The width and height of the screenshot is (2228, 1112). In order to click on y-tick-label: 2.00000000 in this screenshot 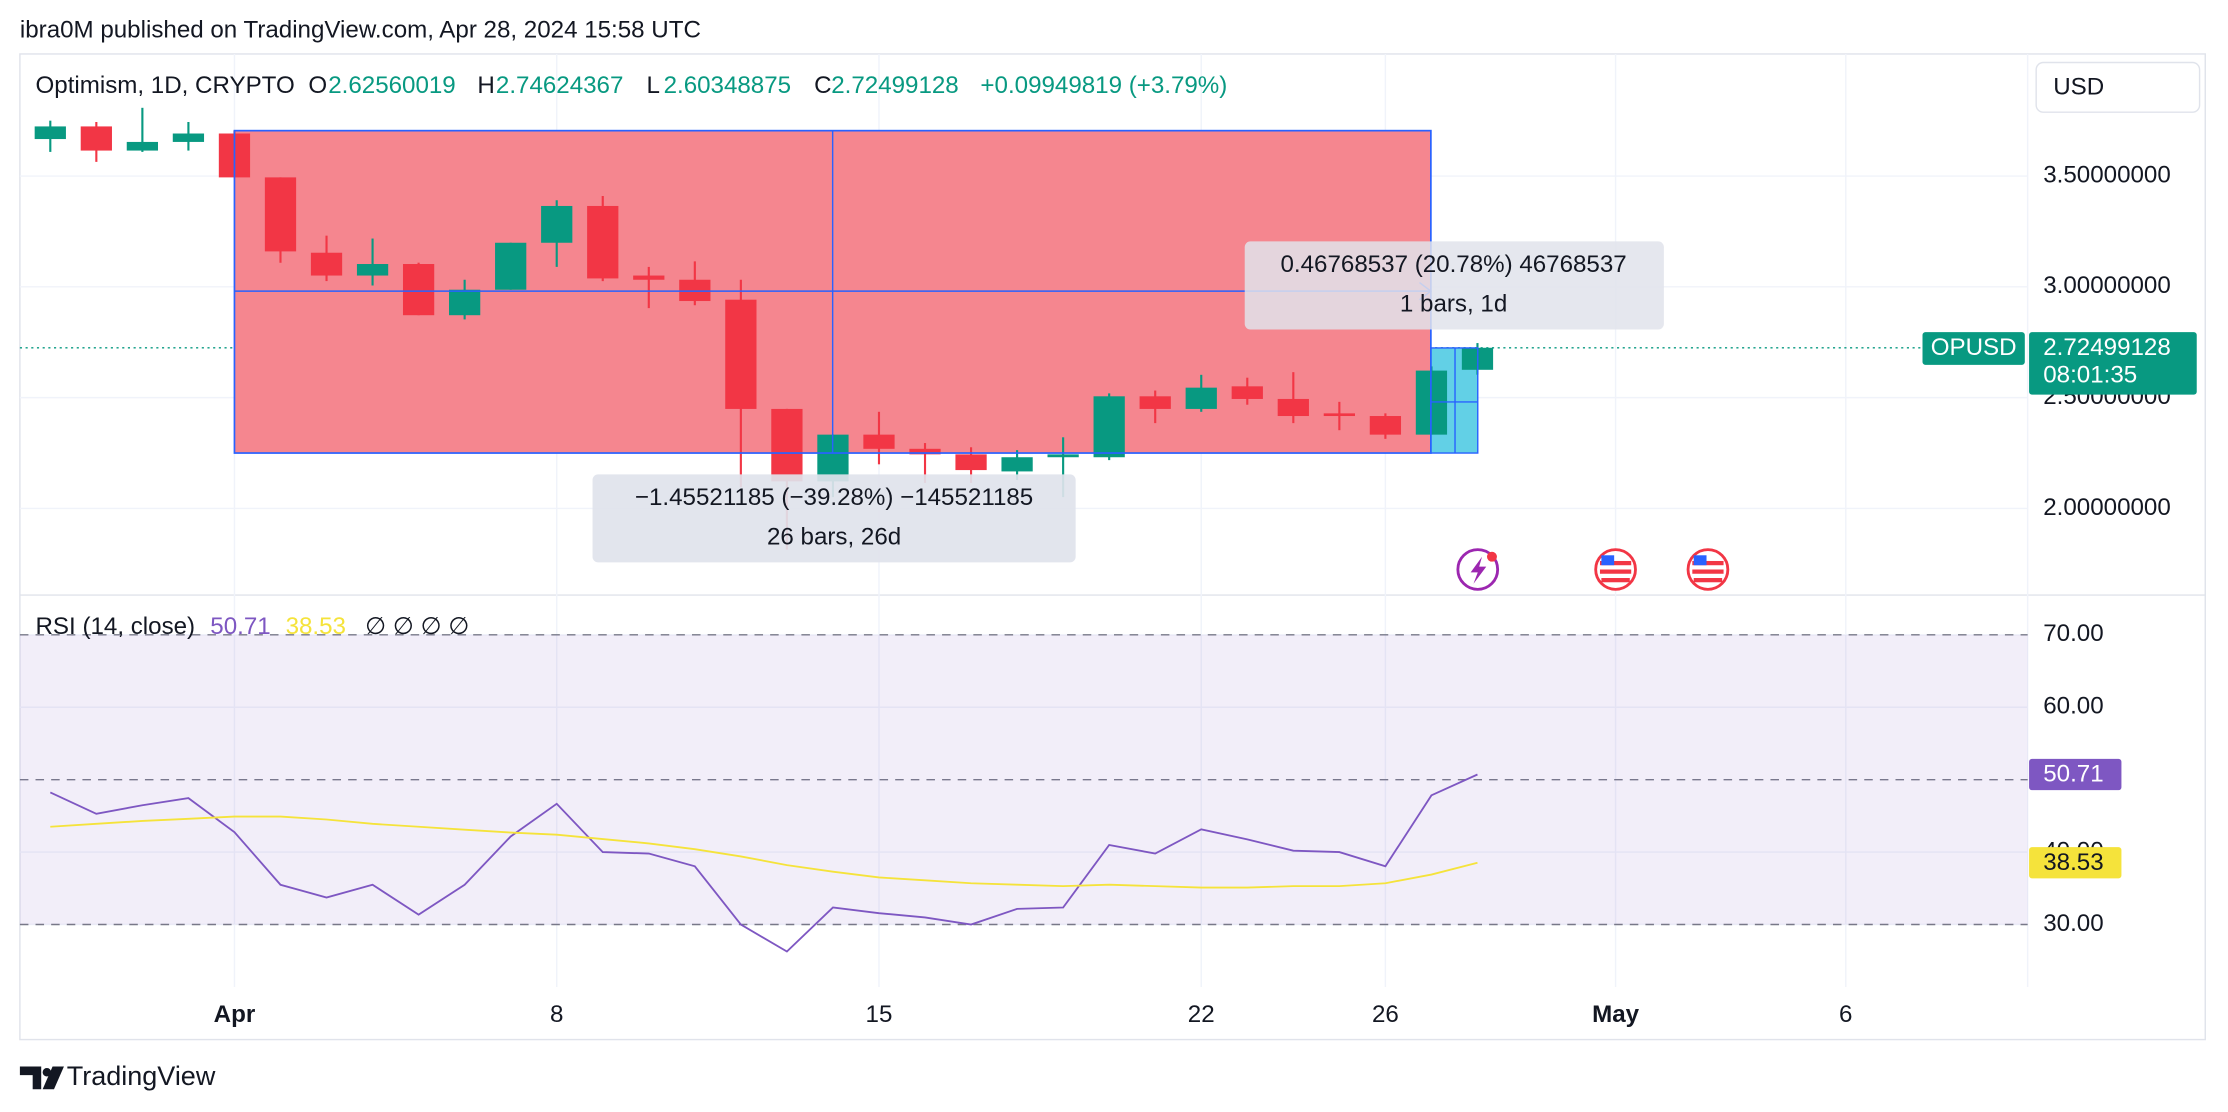, I will do `click(2107, 507)`.